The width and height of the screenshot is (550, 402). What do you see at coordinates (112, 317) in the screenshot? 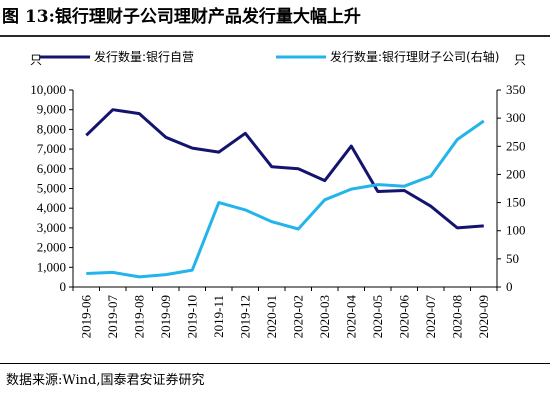
I see `x-tick-label: 2019-07` at bounding box center [112, 317].